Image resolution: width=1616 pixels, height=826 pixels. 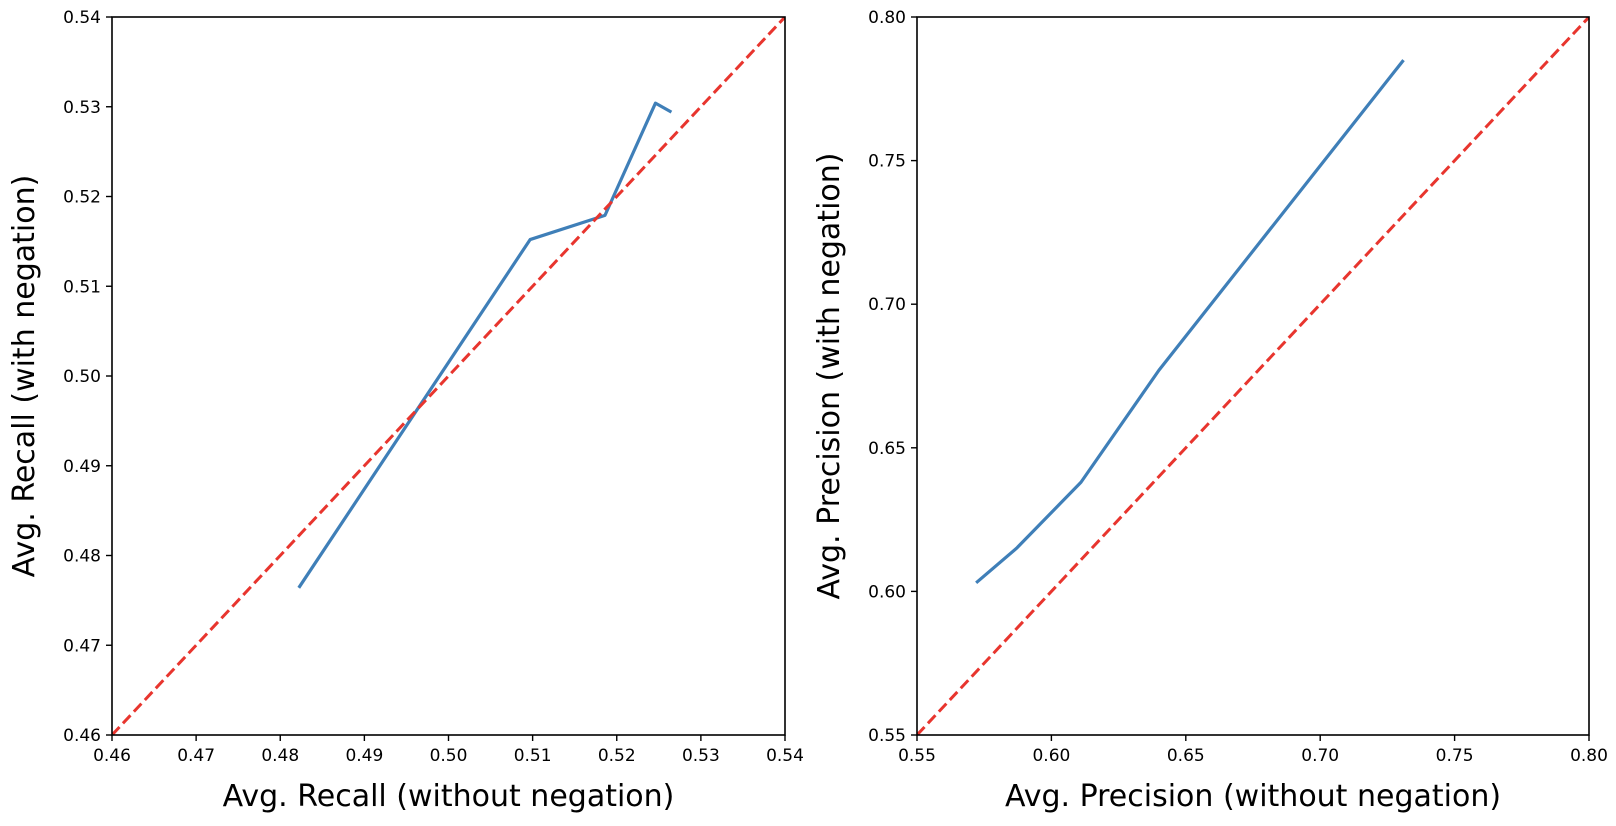 What do you see at coordinates (82, 198) in the screenshot?
I see `recall-y-tick-label: 0.52` at bounding box center [82, 198].